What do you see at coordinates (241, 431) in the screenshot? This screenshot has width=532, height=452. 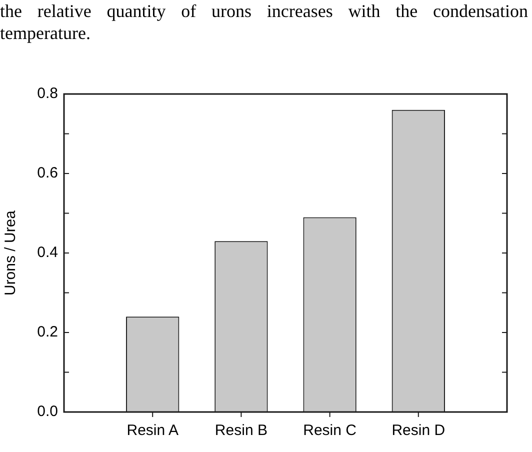 I see `x-tick-label: Resin B` at bounding box center [241, 431].